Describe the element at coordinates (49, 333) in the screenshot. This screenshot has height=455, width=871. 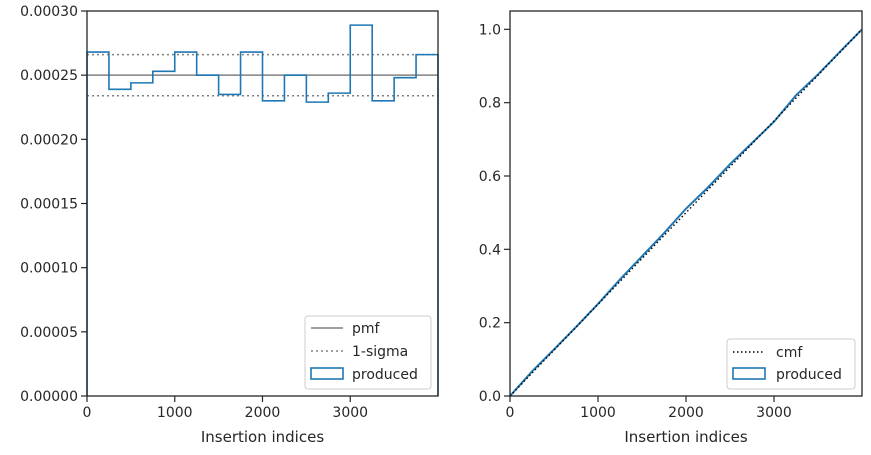
I see `y-tick-label: 0.00005` at that location.